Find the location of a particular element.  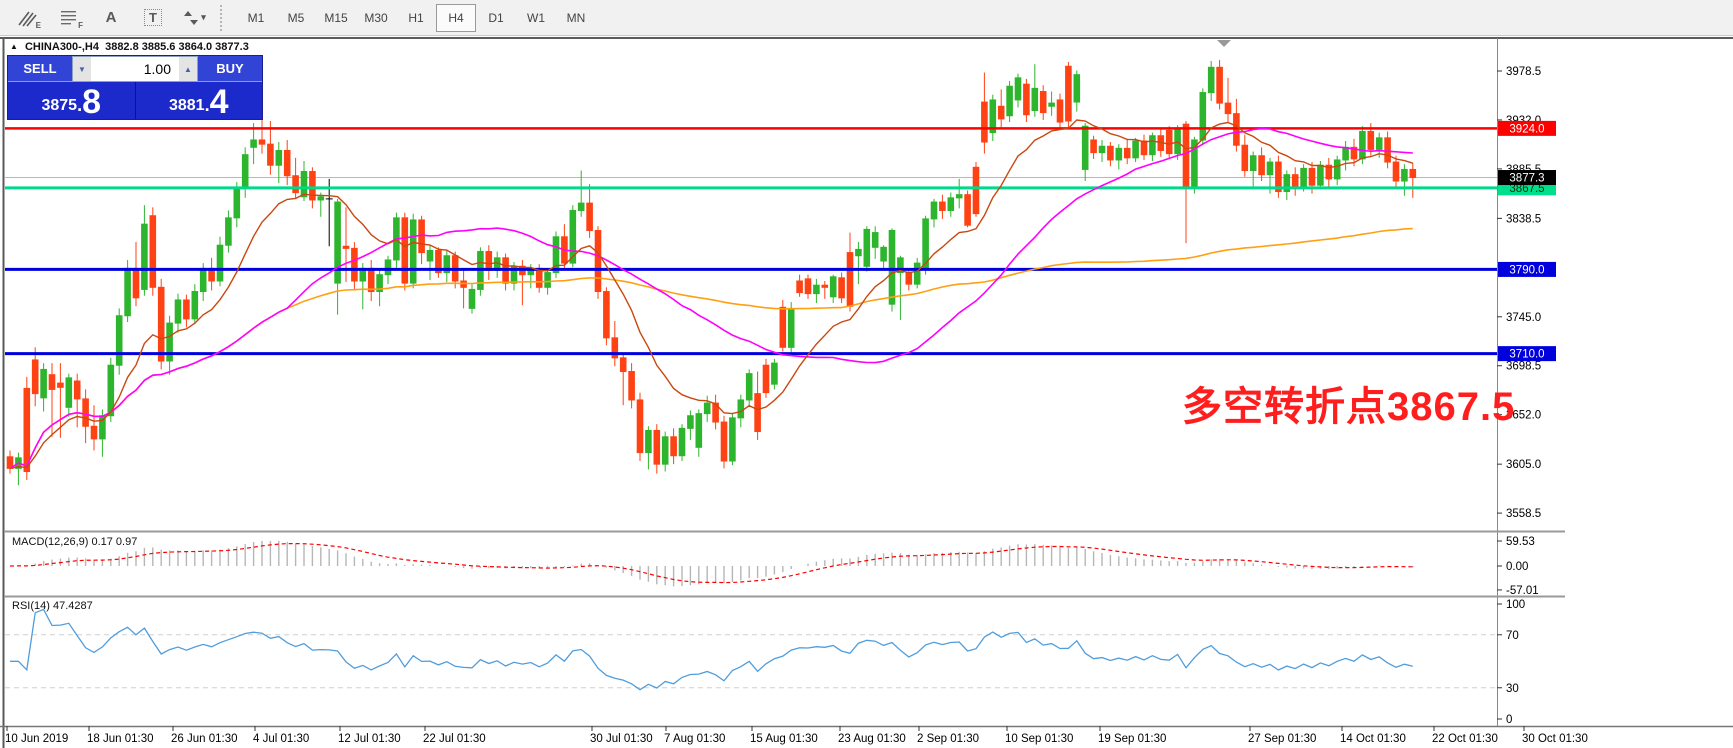

symbol-name: CHINA300-,H4 is located at coordinates (61, 47).